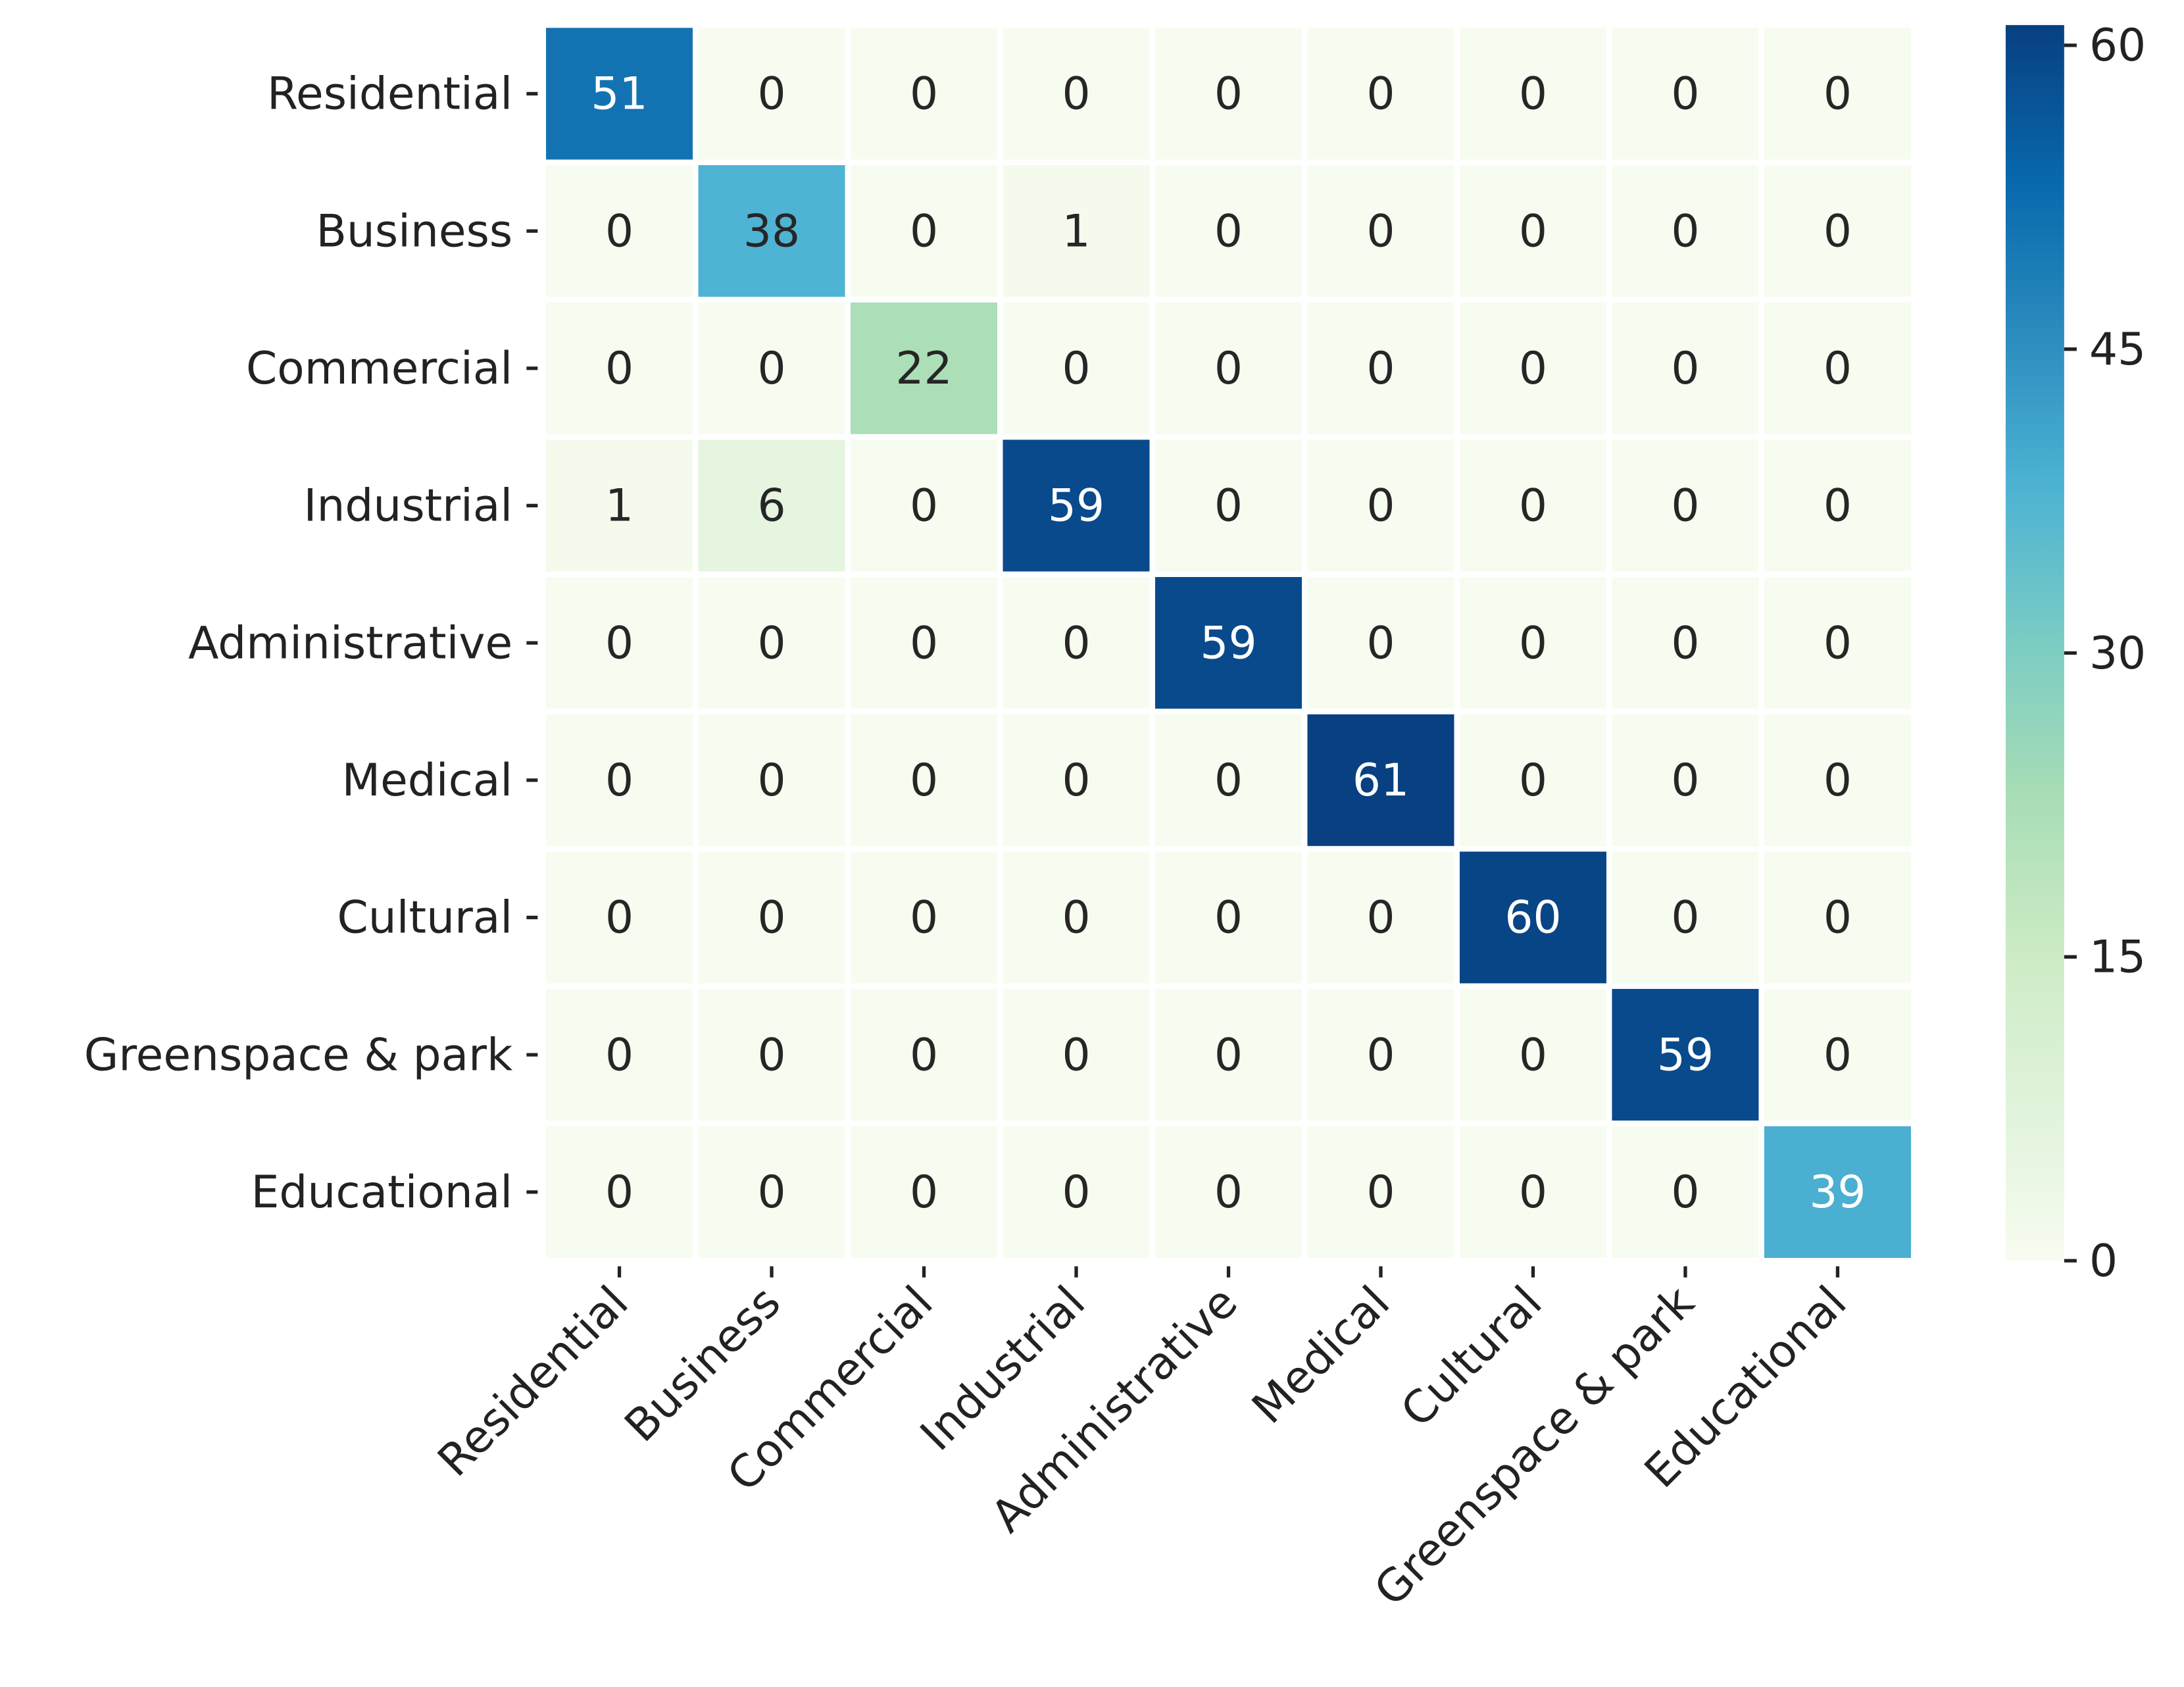  What do you see at coordinates (2117, 653) in the screenshot?
I see `colorbar-tick-label: 30` at bounding box center [2117, 653].